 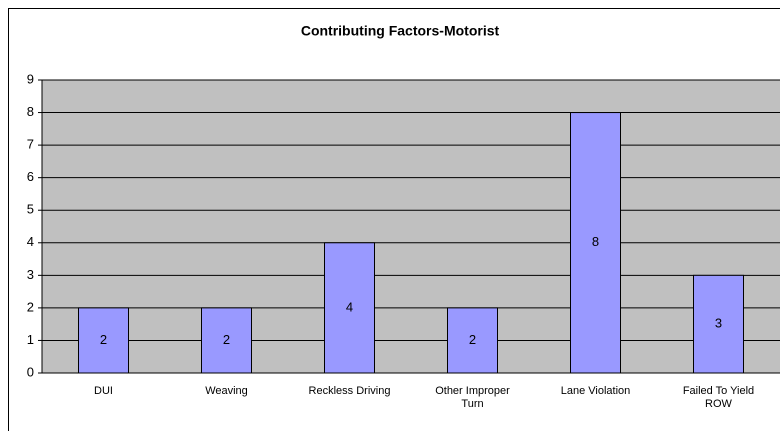 I want to click on x-tick-label: Failed To Yield ROW, so click(x=718, y=397).